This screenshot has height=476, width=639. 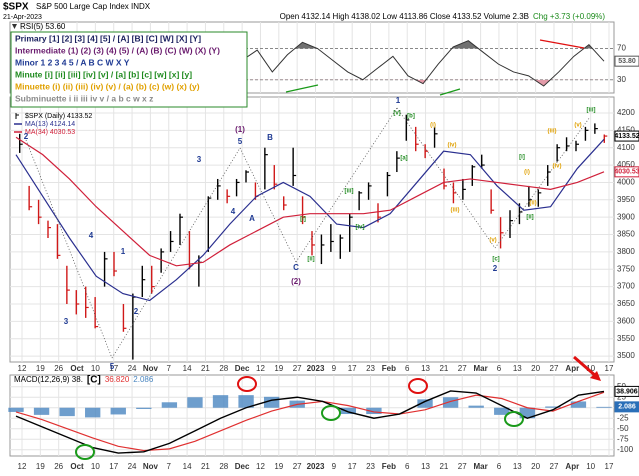 I want to click on x-tick-label: Oct, so click(x=77, y=368).